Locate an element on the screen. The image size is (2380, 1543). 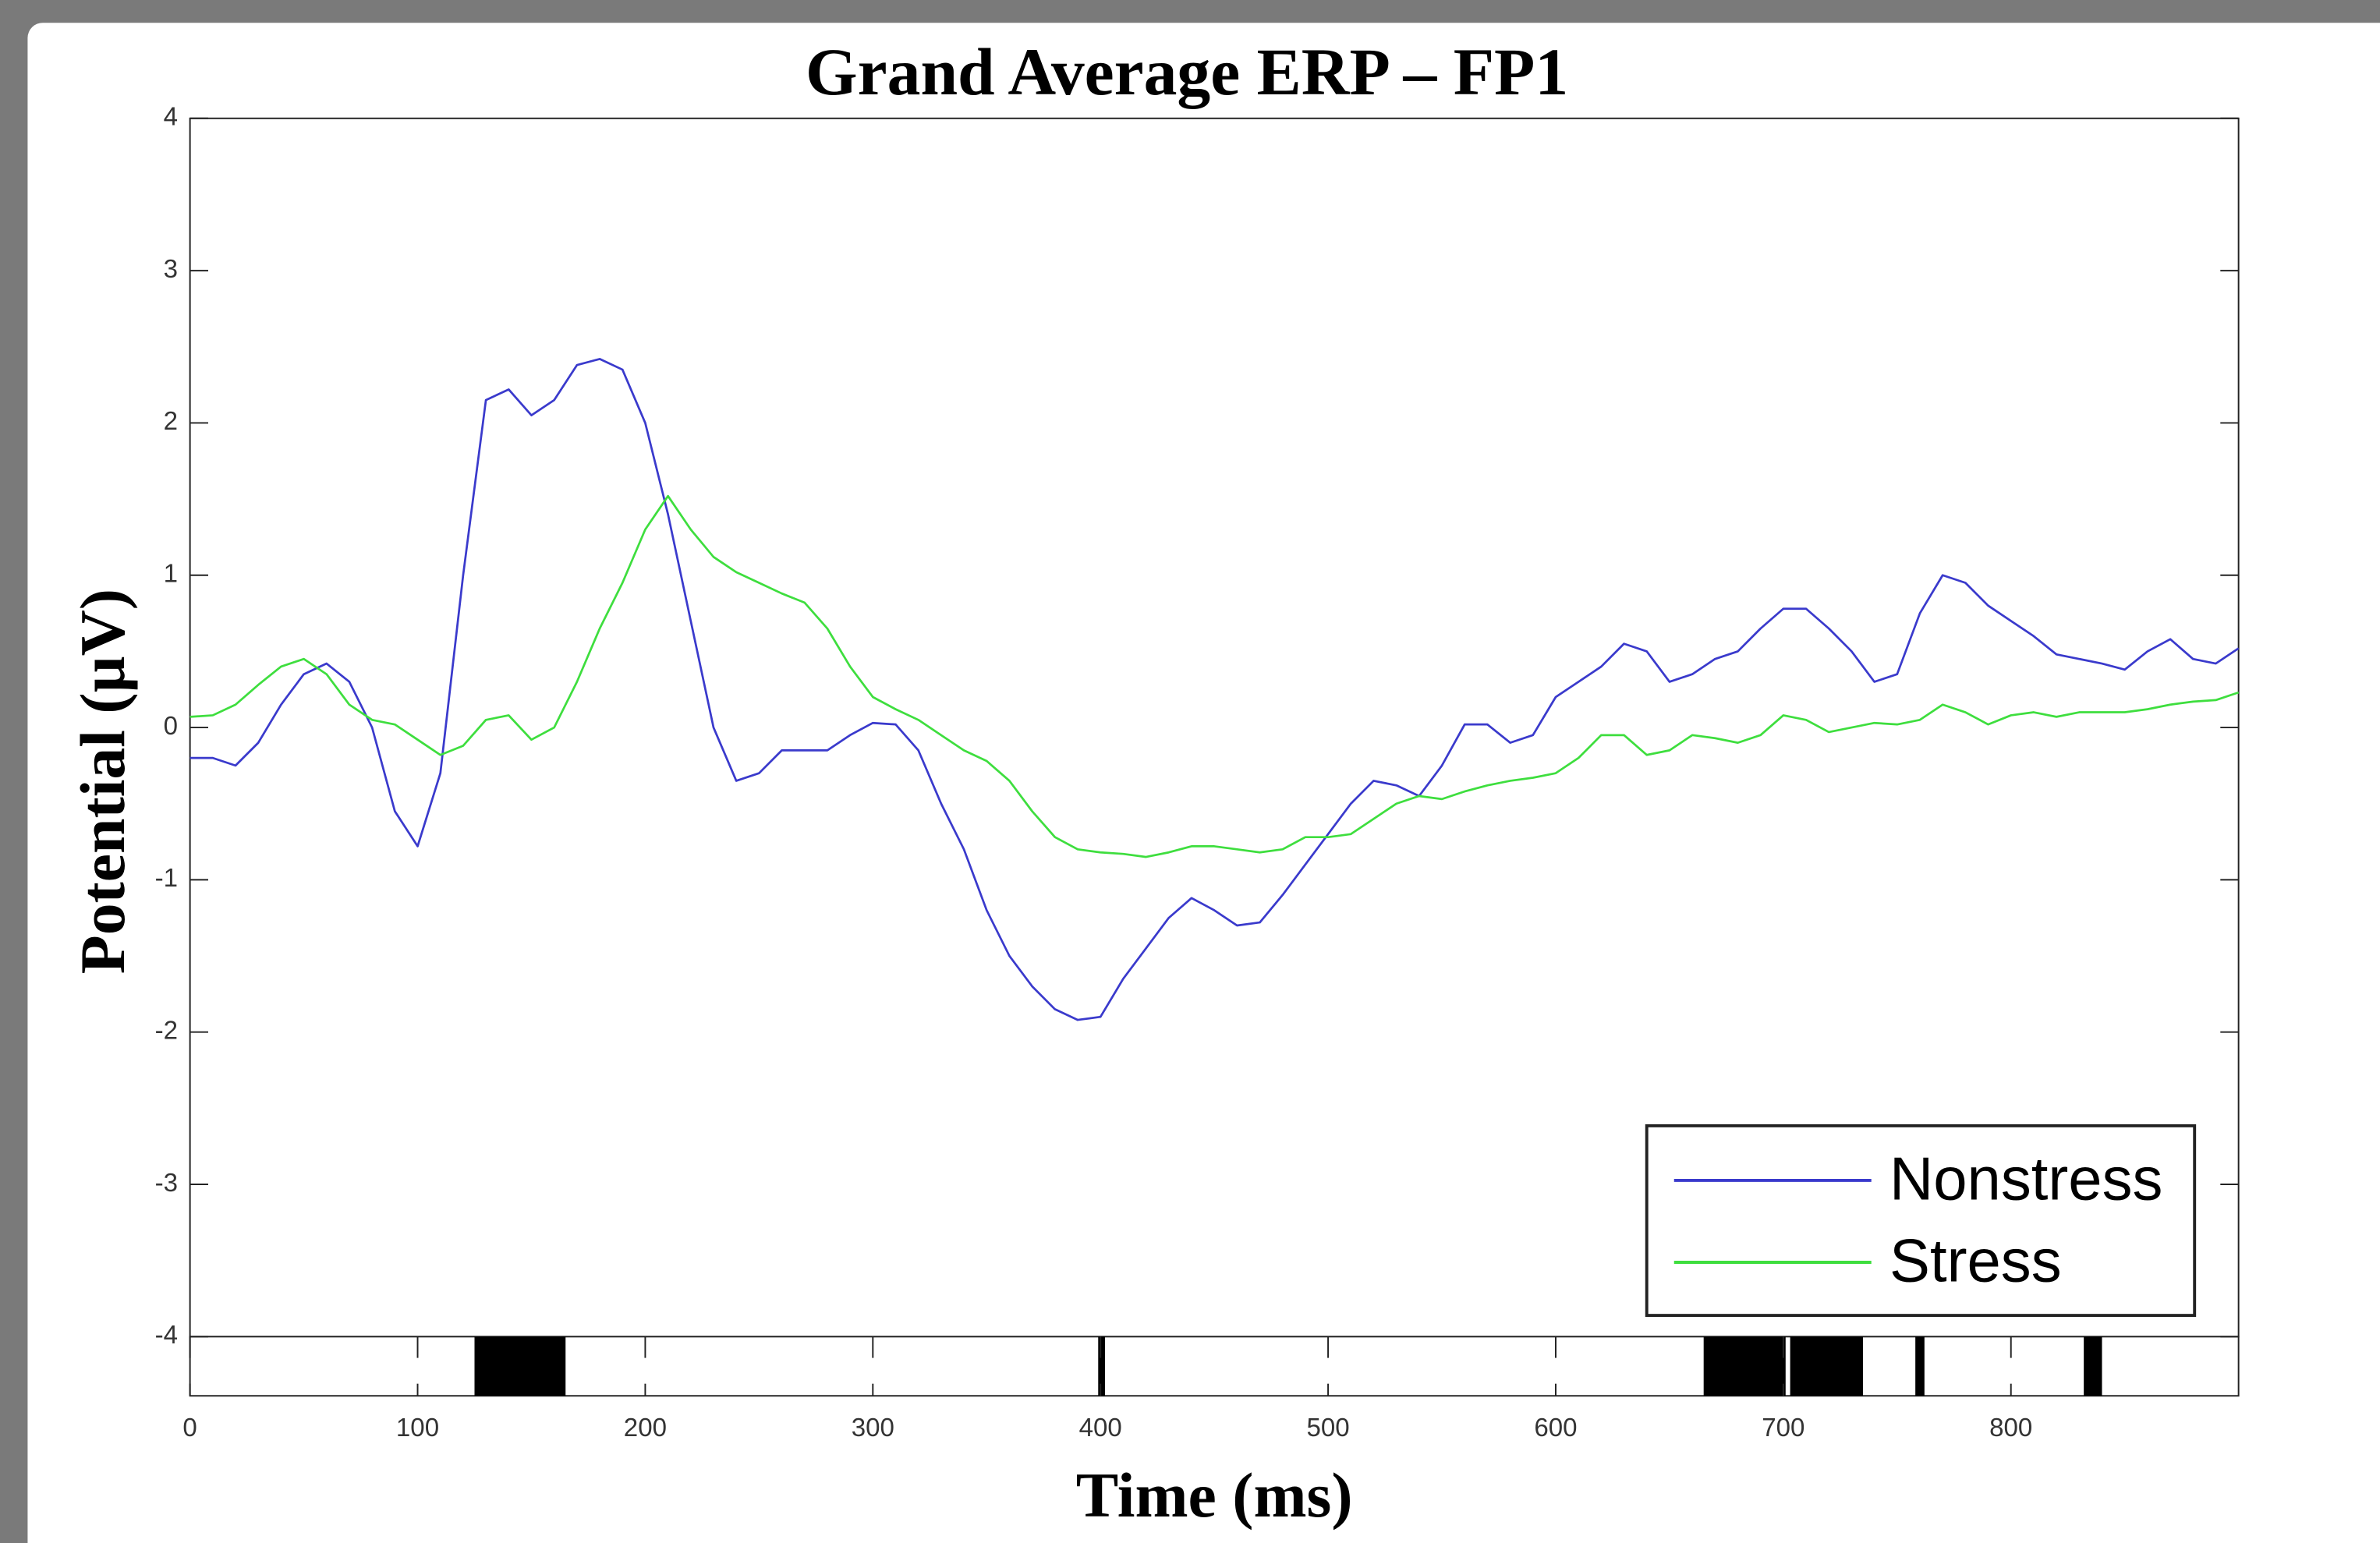
chart-title: Grand Average ERP – FP1 is located at coordinates (1187, 72).